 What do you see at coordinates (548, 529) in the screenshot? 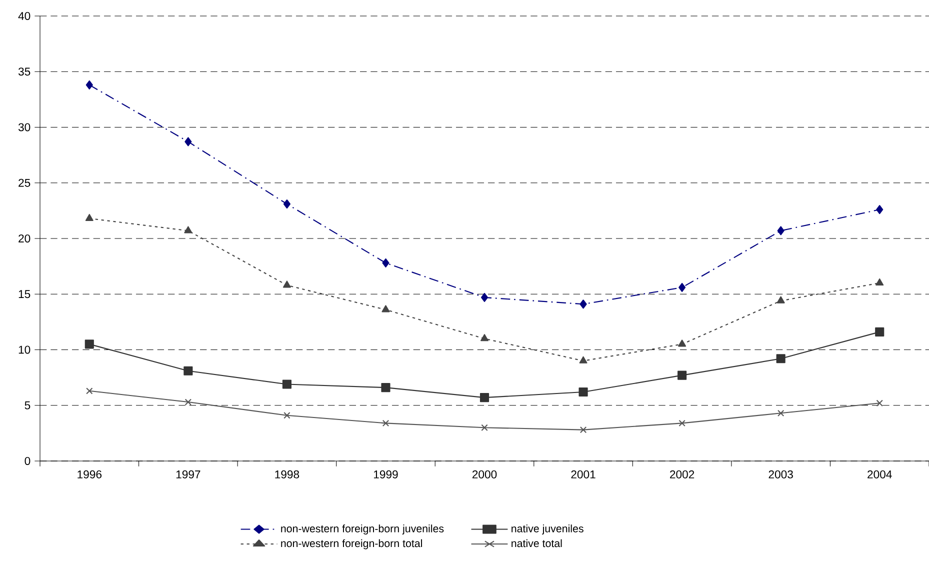
I see `legend-label: native juveniles` at bounding box center [548, 529].